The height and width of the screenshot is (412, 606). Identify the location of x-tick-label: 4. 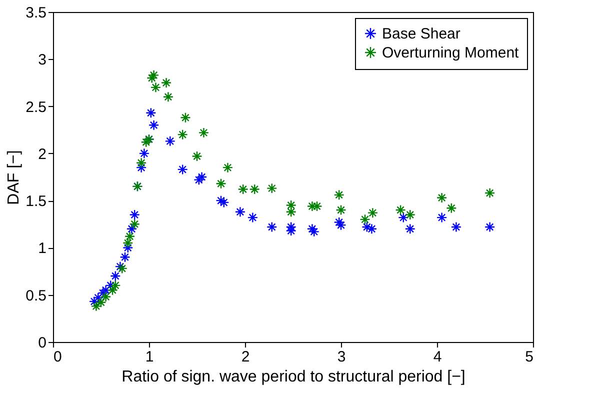
(437, 357).